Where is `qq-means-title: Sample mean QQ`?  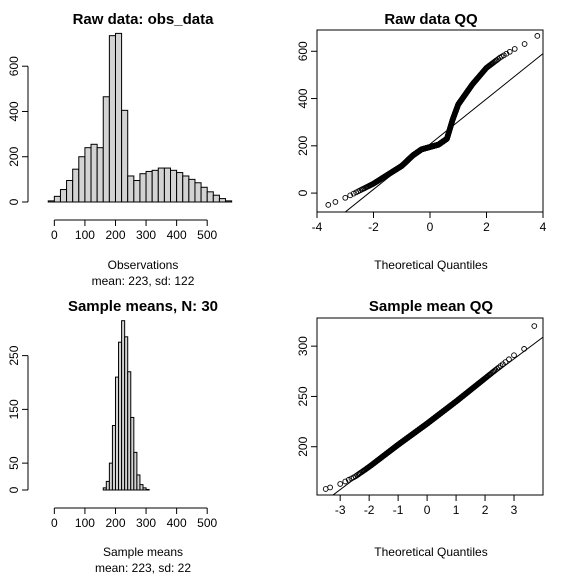 qq-means-title: Sample mean QQ is located at coordinates (431, 306).